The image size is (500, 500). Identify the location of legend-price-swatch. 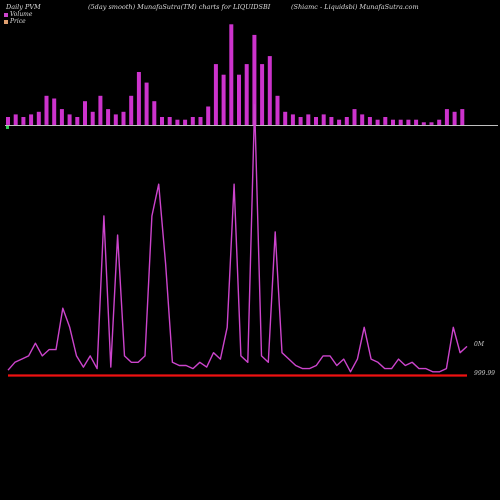
(6, 21).